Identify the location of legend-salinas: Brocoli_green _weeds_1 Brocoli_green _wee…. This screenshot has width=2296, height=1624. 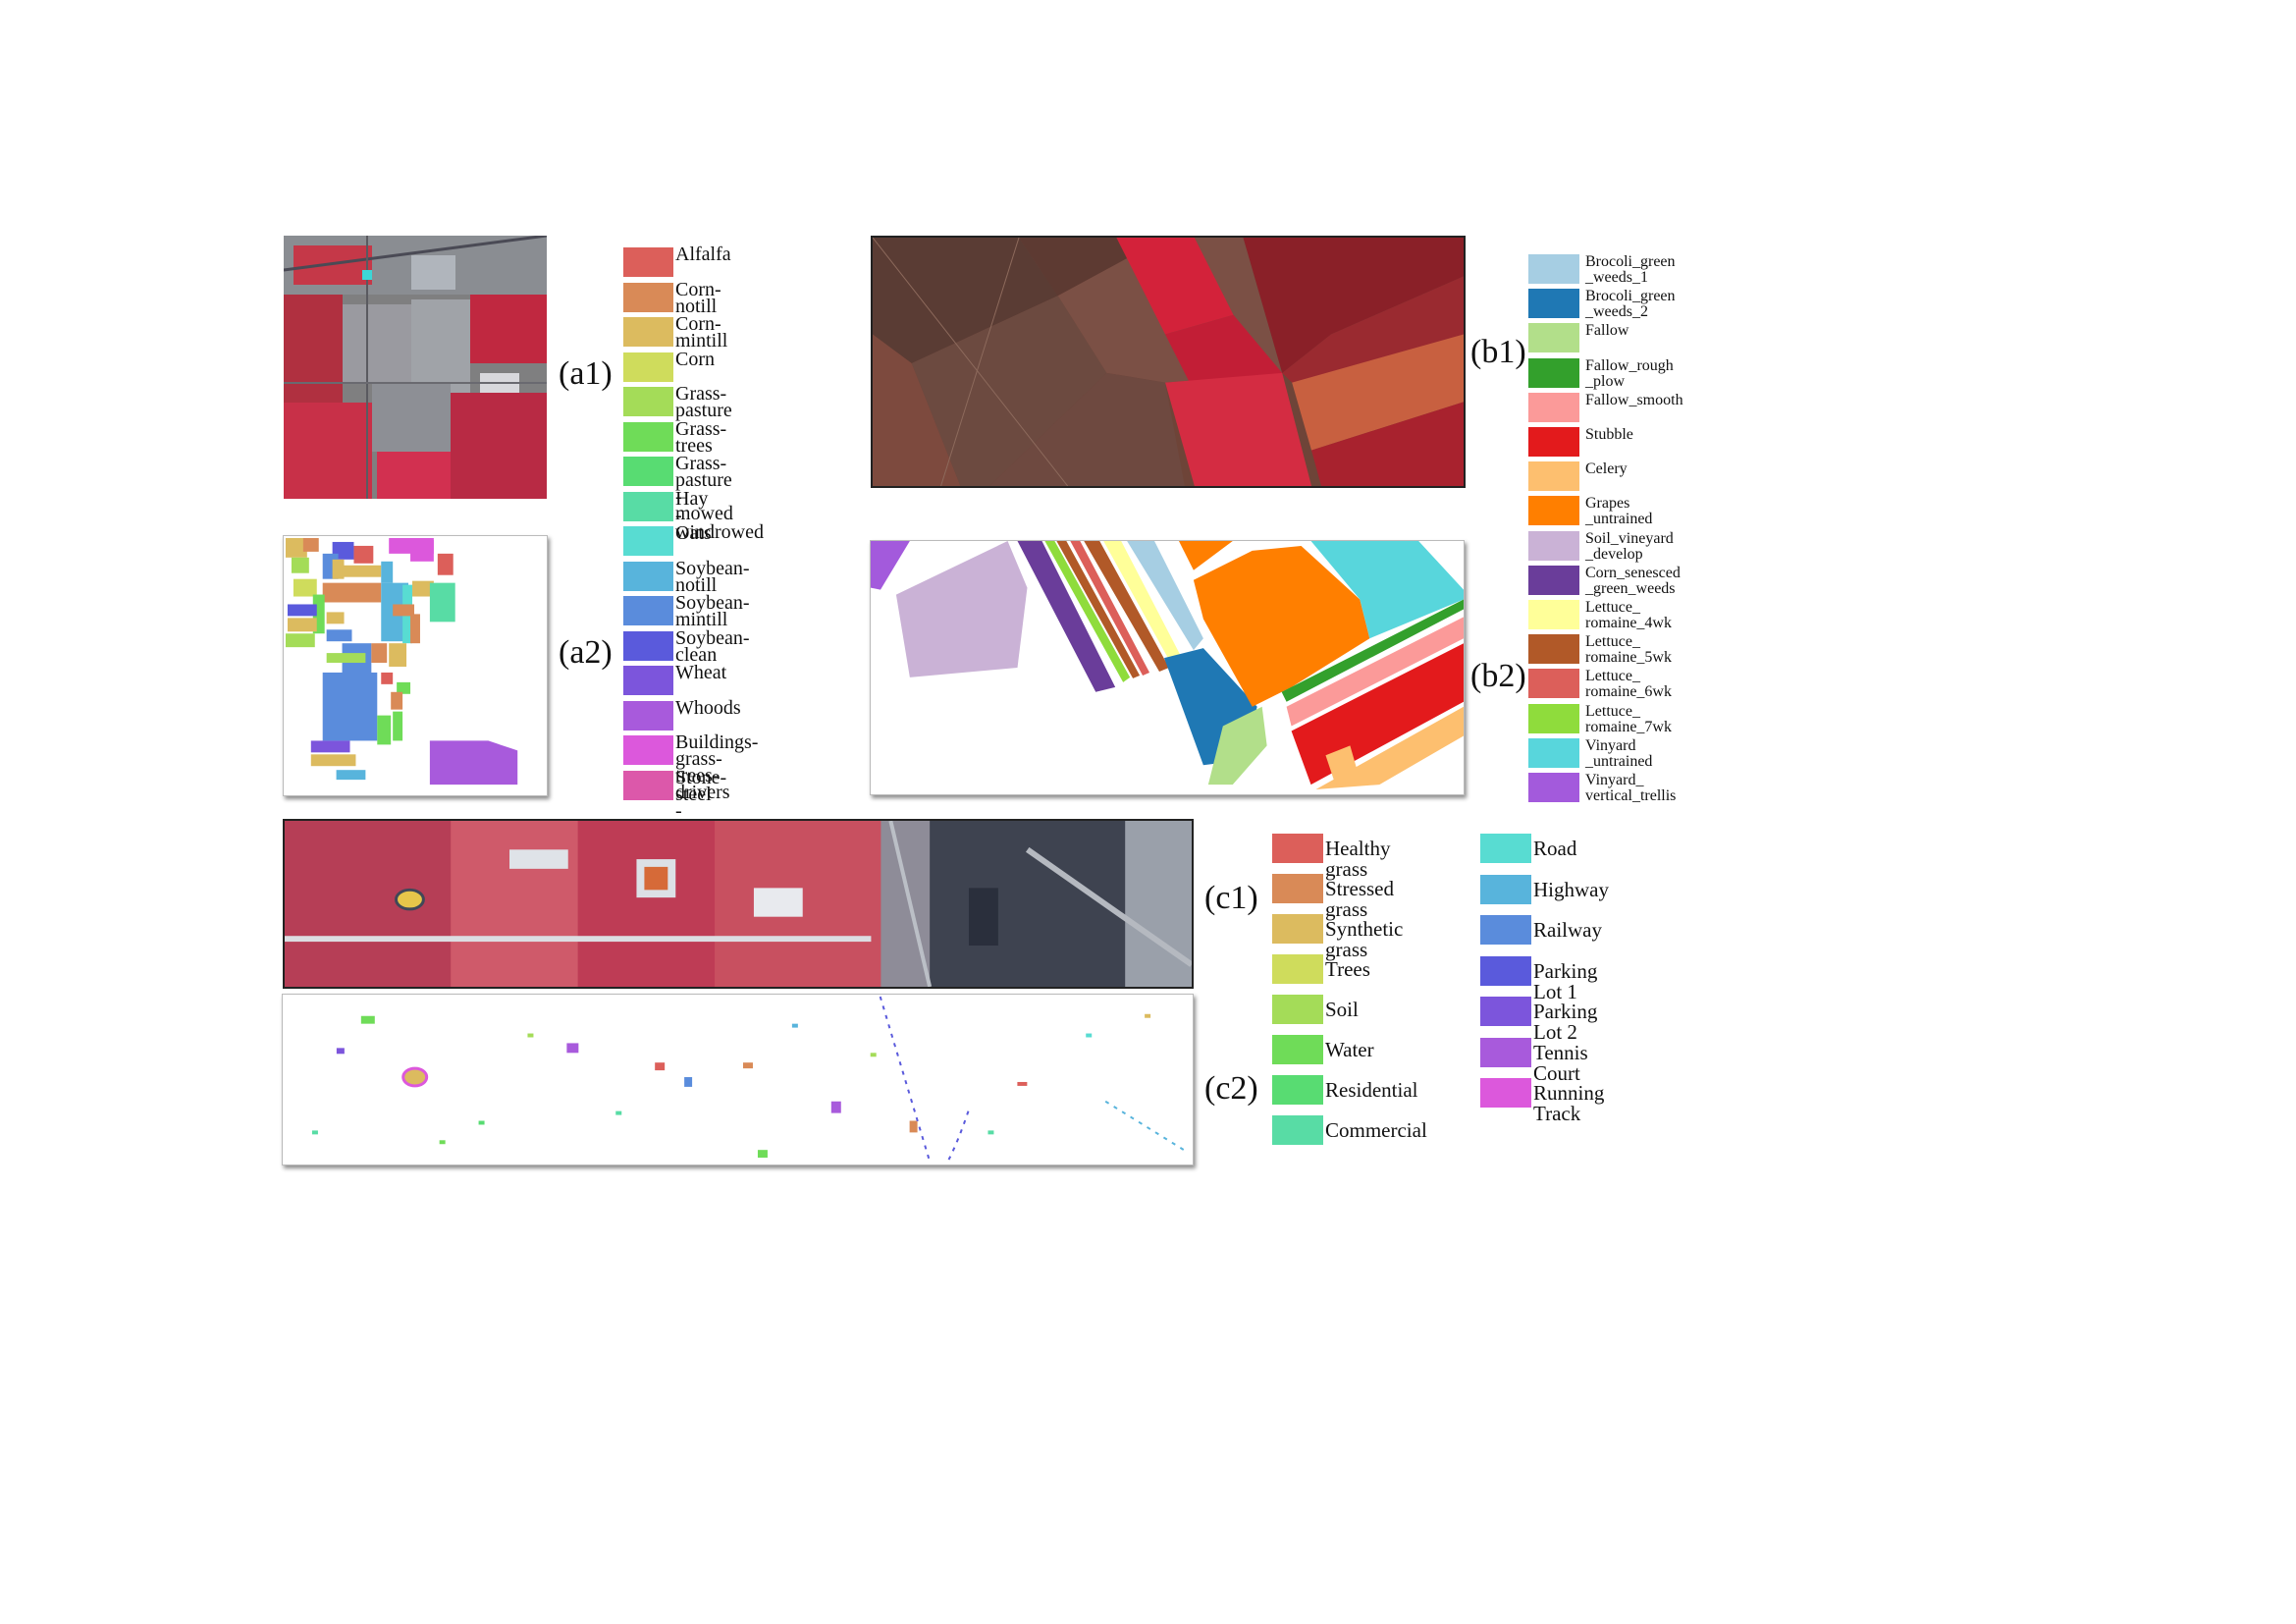
(1626, 534).